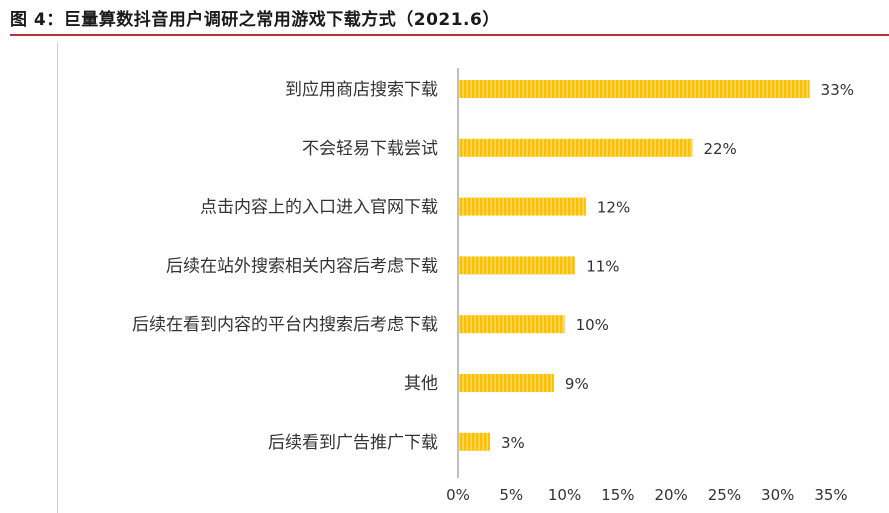  What do you see at coordinates (577, 384) in the screenshot?
I see `data-label: 9%` at bounding box center [577, 384].